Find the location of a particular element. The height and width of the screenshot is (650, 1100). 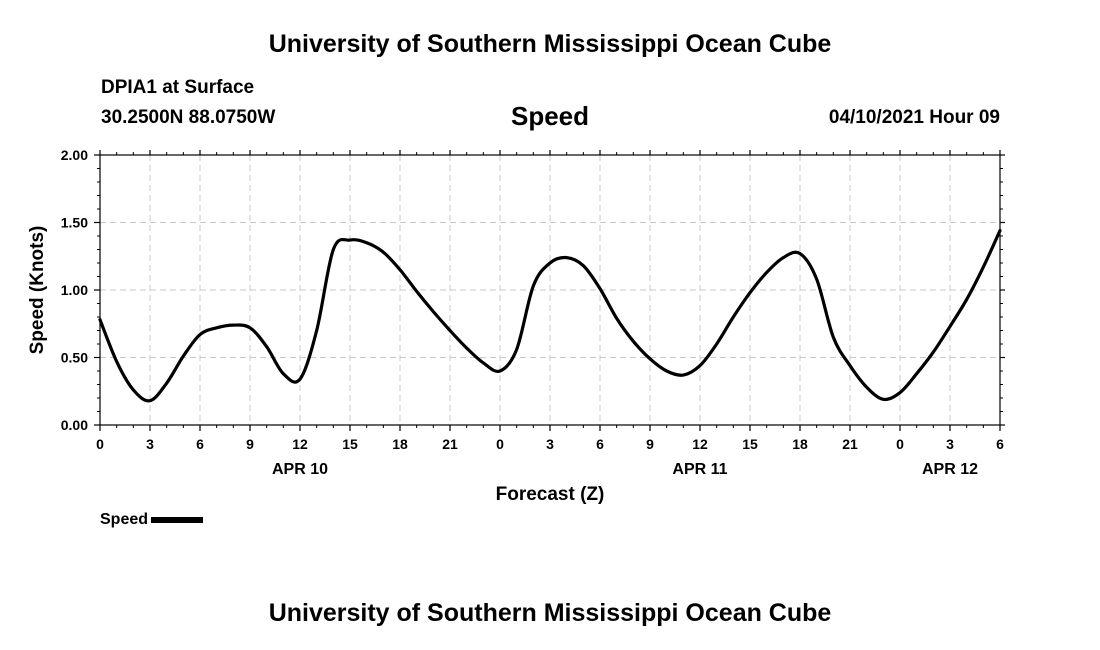

y-tick-label: 1.00 is located at coordinates (74, 290).